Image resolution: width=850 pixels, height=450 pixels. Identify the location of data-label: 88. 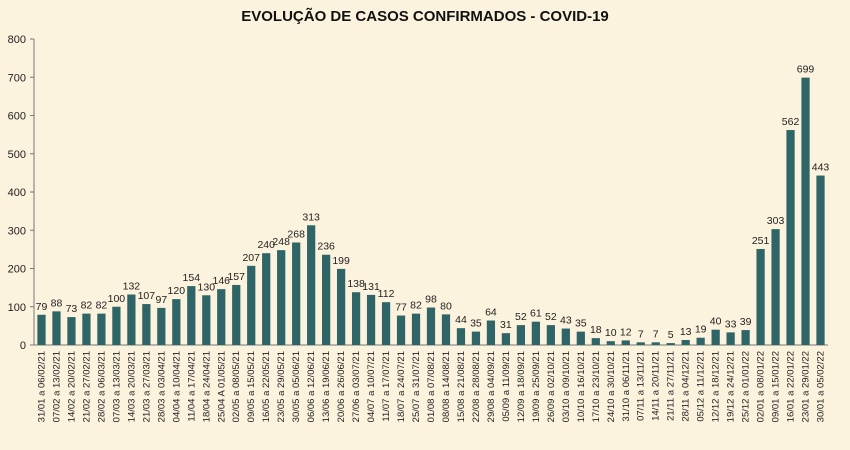
(57, 303).